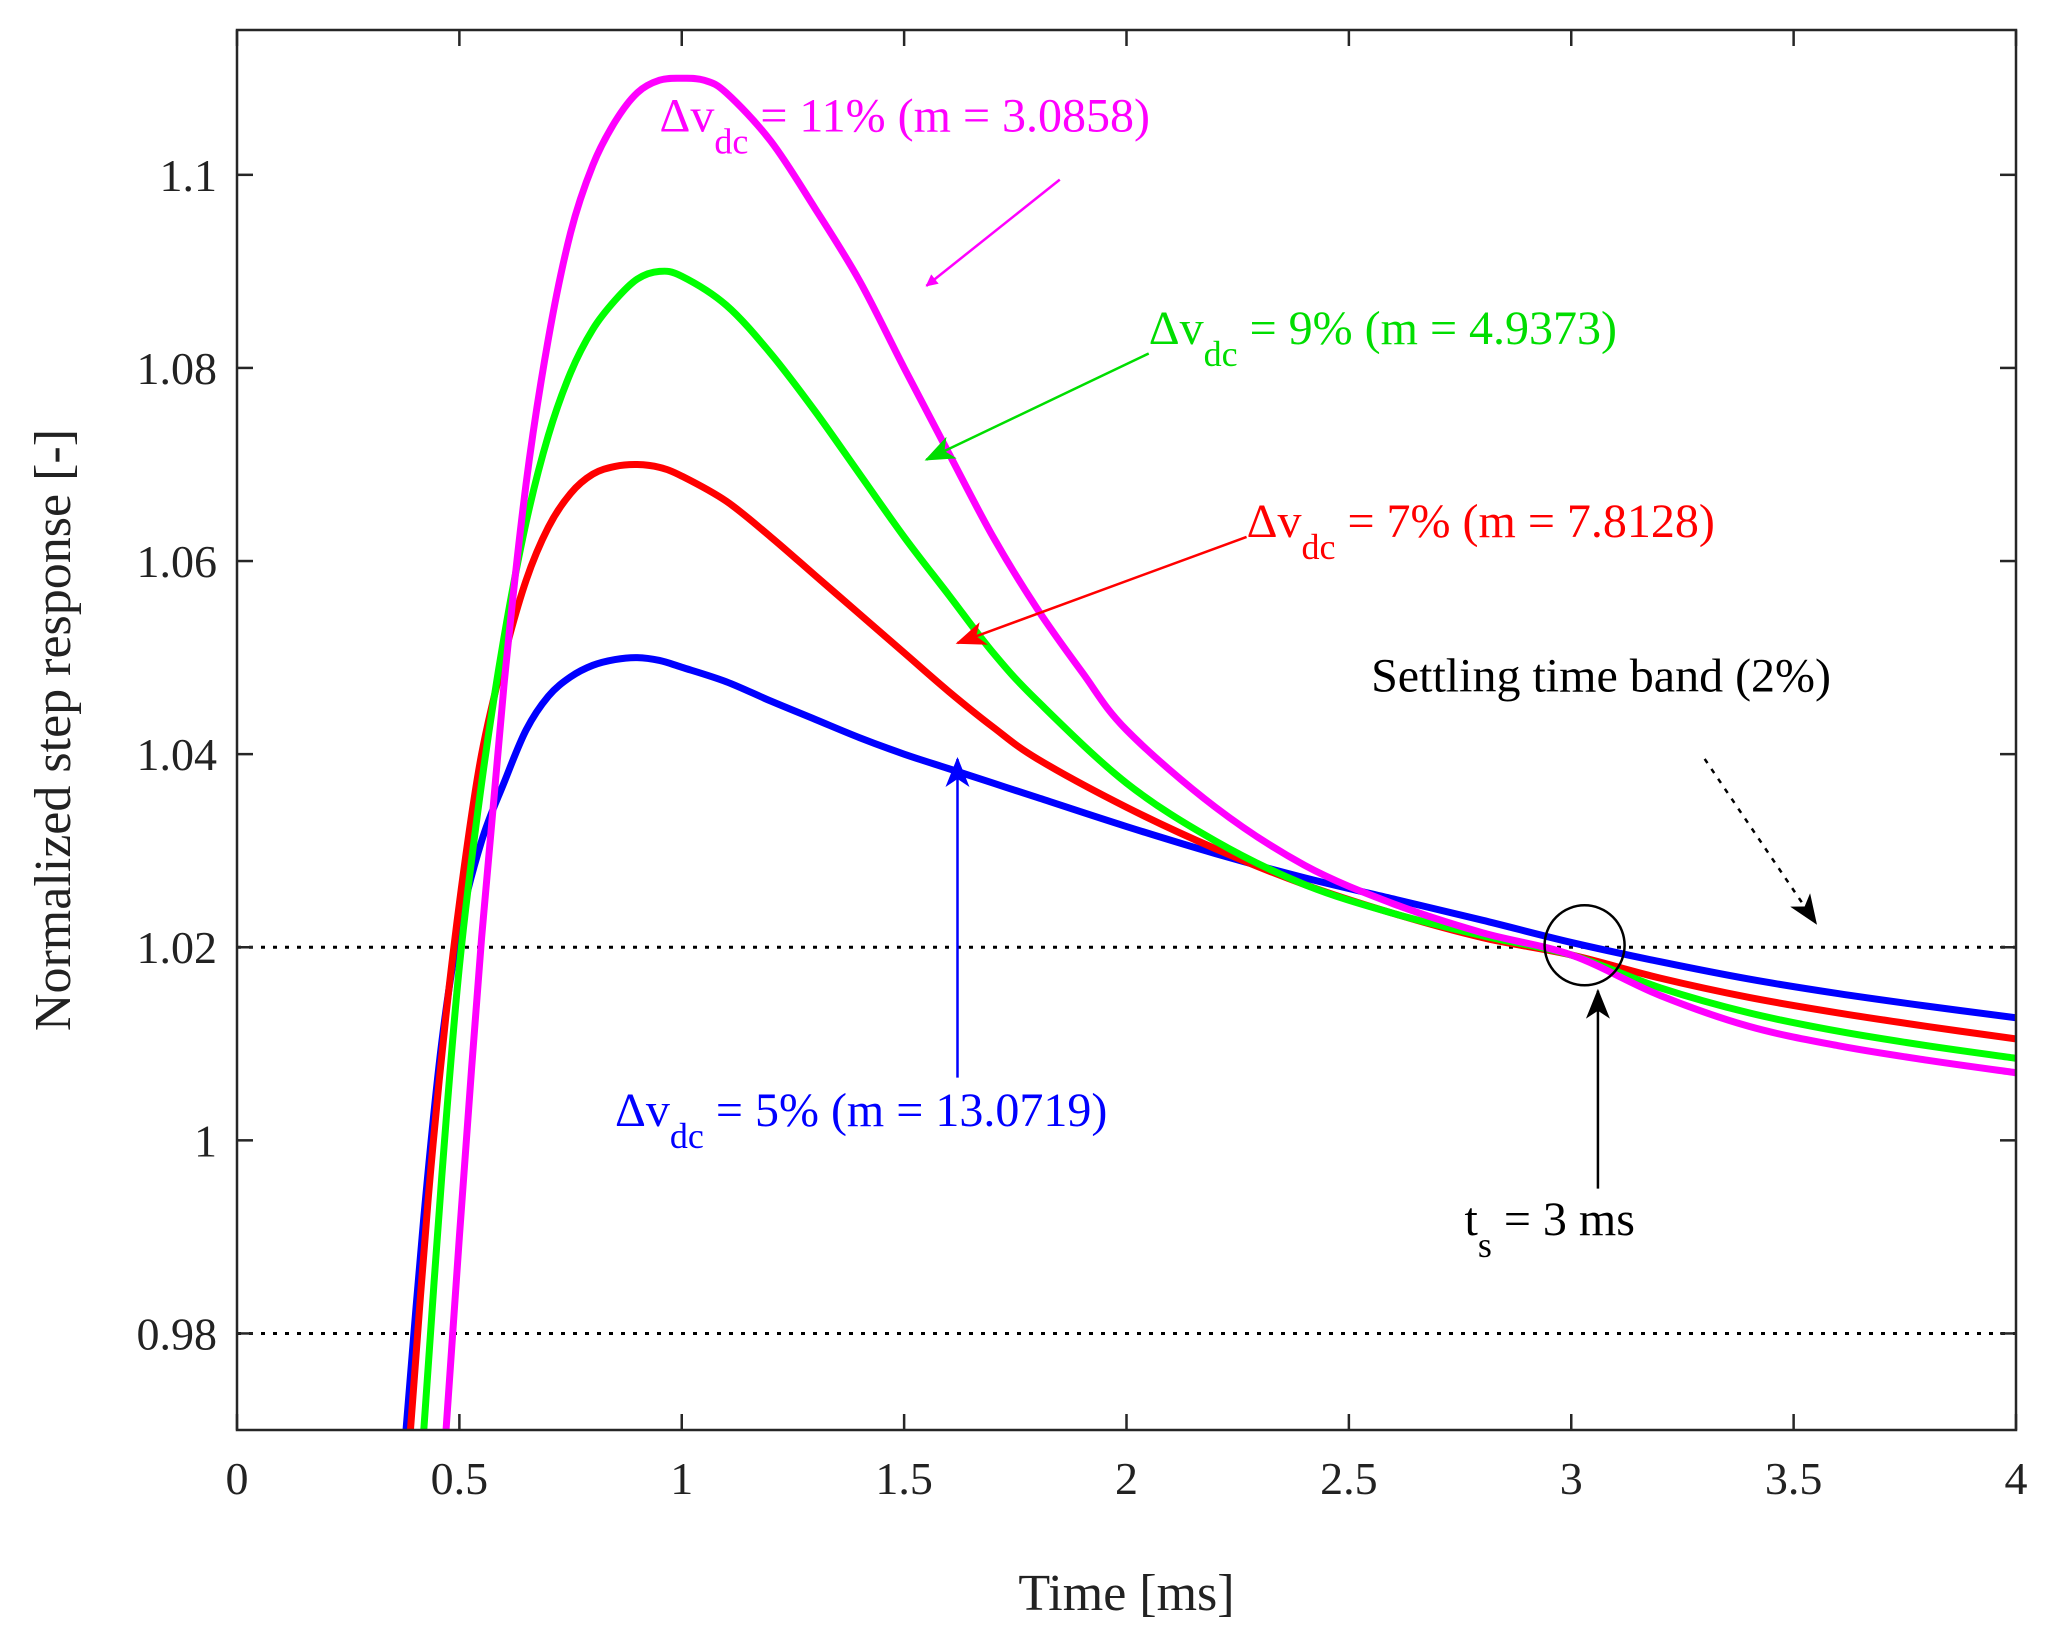 Image resolution: width=2048 pixels, height=1633 pixels. I want to click on annotation-main-magenta: Δv, so click(687, 115).